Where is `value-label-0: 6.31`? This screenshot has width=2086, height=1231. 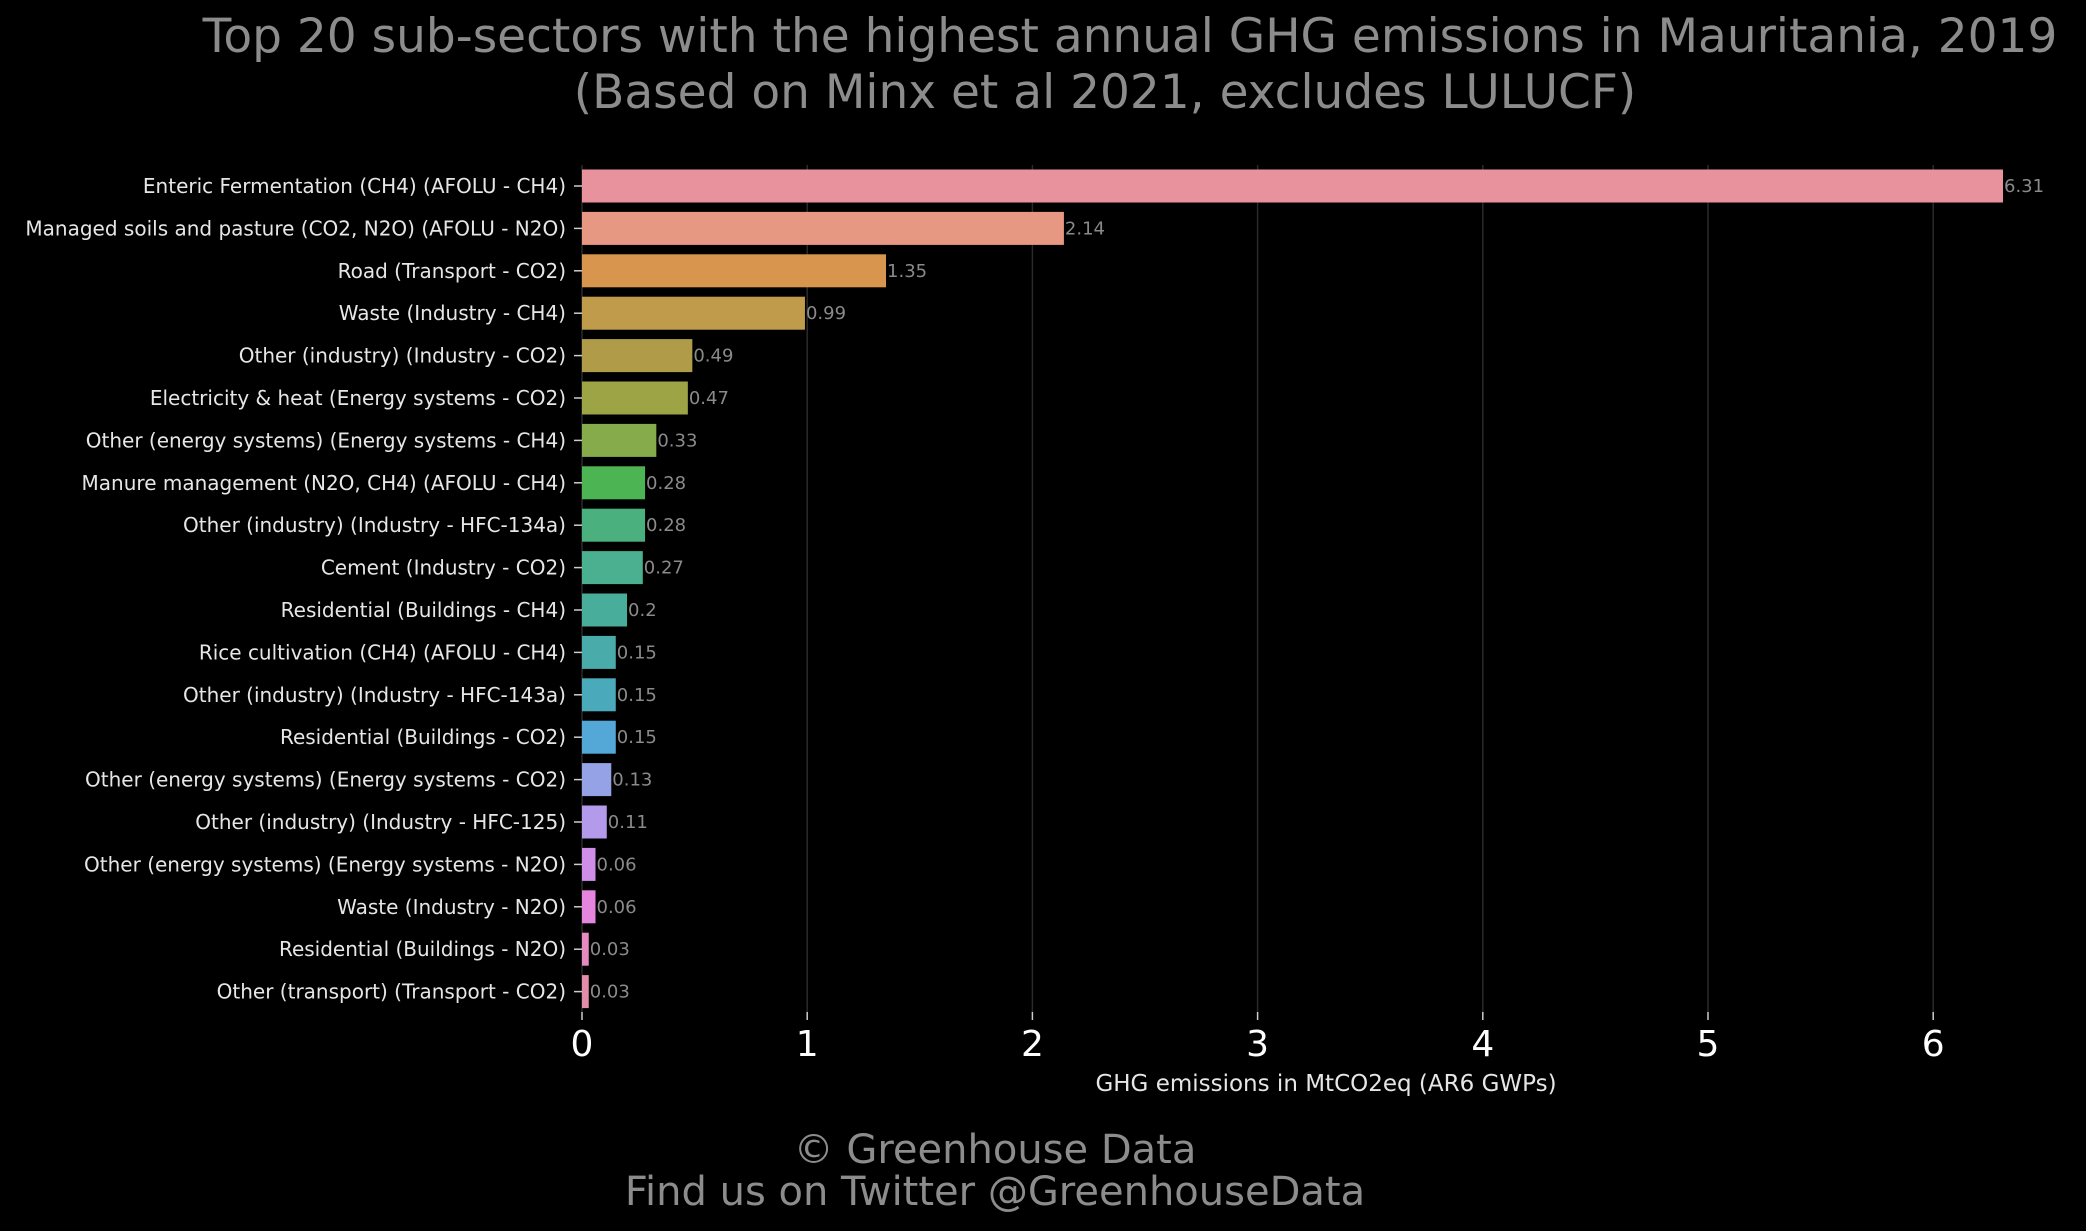
value-label-0: 6.31 is located at coordinates (2024, 186).